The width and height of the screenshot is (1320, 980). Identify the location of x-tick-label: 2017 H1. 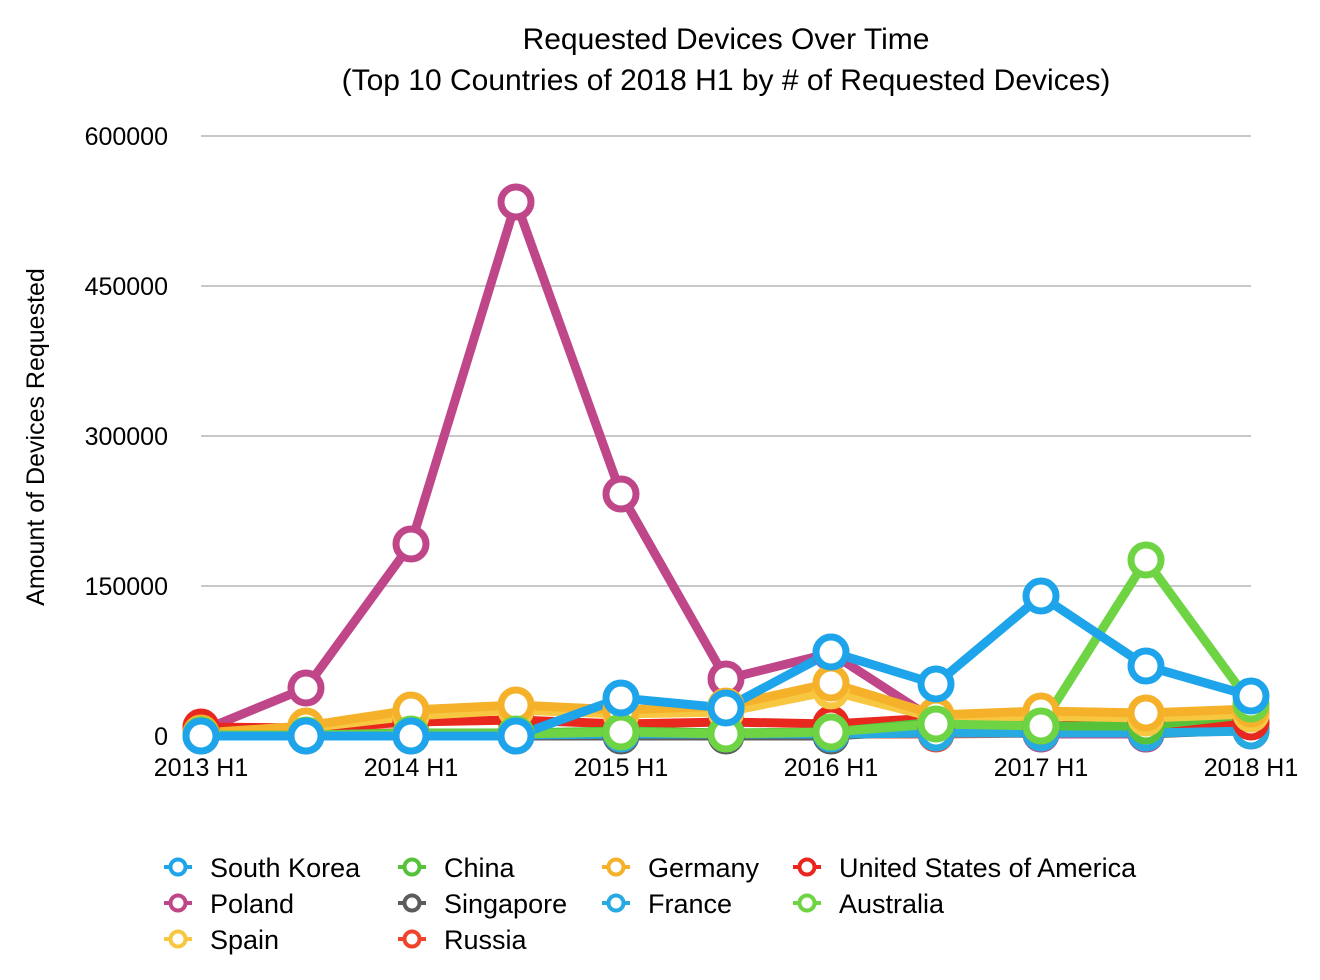
(1041, 768).